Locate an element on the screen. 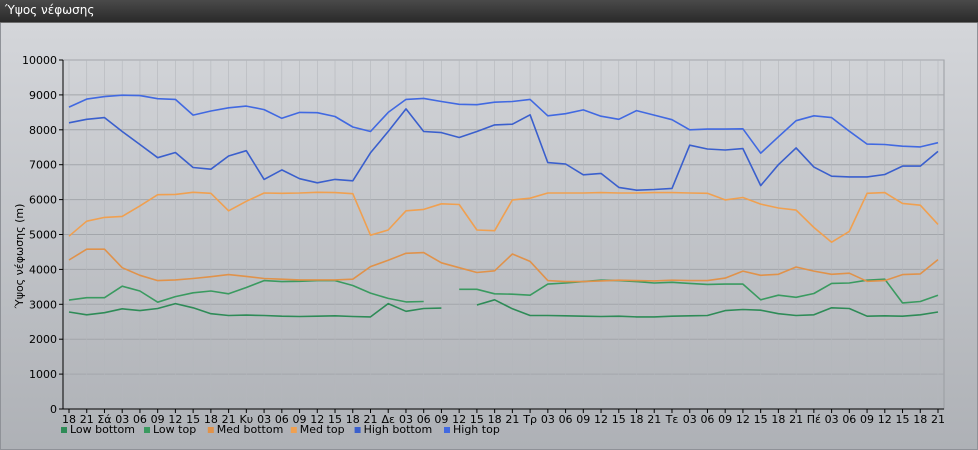 The width and height of the screenshot is (978, 450). x-tick-label: Κυ is located at coordinates (247, 419).